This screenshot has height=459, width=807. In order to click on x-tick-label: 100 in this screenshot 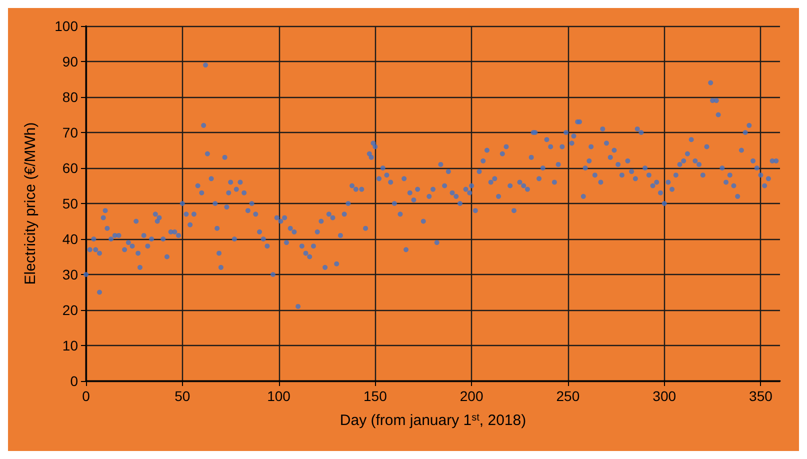, I will do `click(279, 396)`.